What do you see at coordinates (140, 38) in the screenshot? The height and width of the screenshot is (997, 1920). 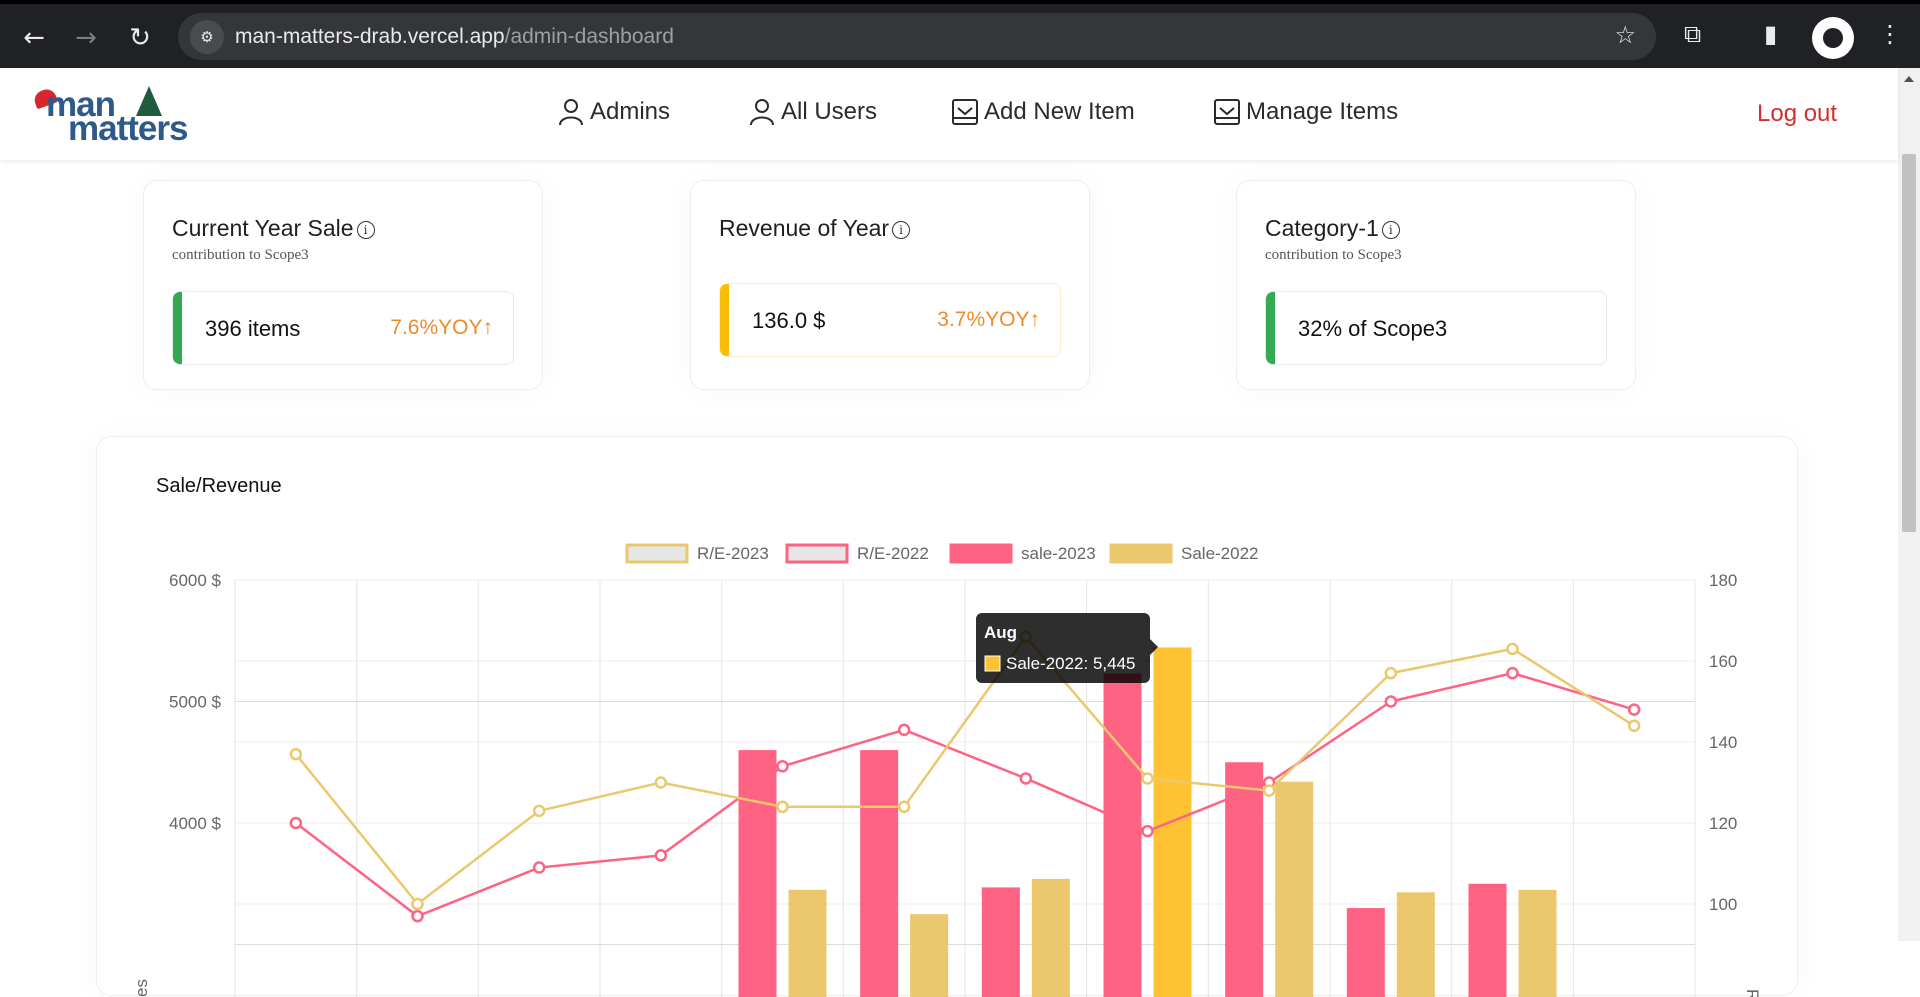 I see `reload-icon: ↻` at bounding box center [140, 38].